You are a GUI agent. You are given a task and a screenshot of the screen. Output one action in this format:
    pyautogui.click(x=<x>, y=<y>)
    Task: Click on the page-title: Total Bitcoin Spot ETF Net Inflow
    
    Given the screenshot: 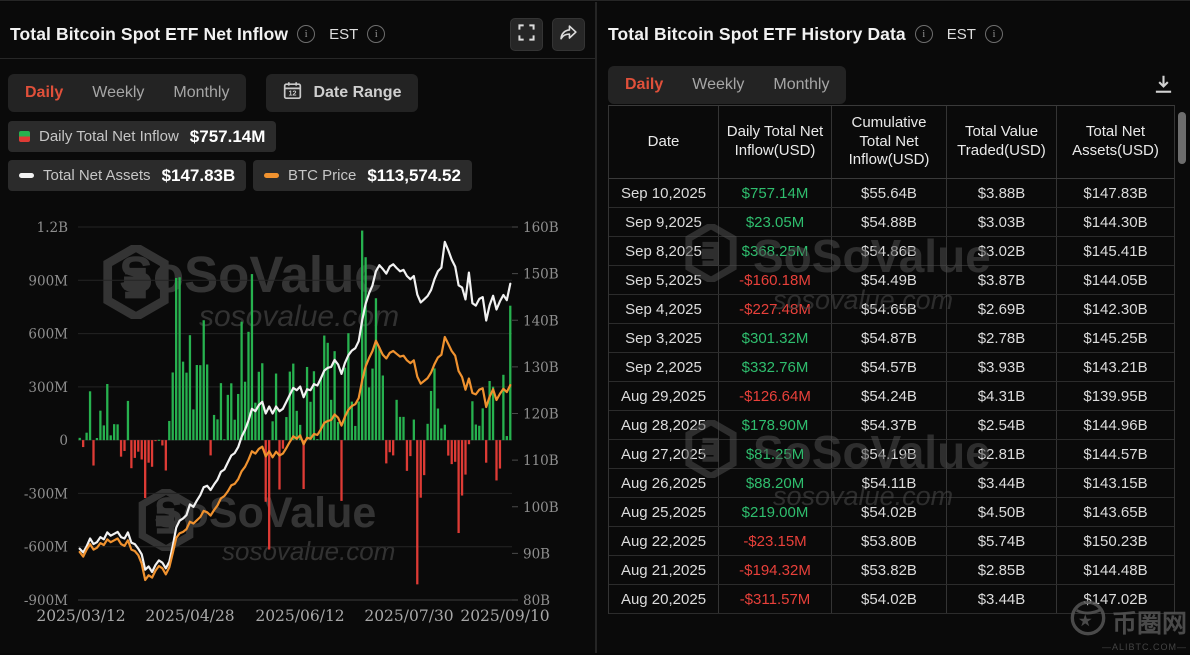 What is the action you would take?
    pyautogui.click(x=149, y=34)
    